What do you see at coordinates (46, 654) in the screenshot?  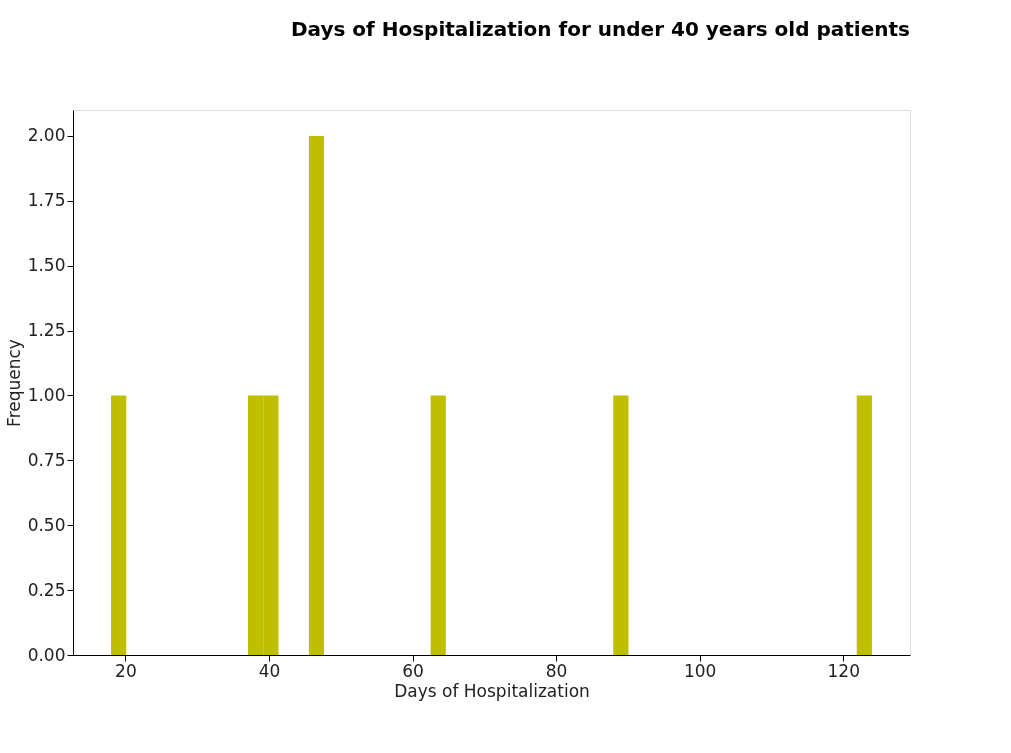 I see `y-tick-label: 0.00` at bounding box center [46, 654].